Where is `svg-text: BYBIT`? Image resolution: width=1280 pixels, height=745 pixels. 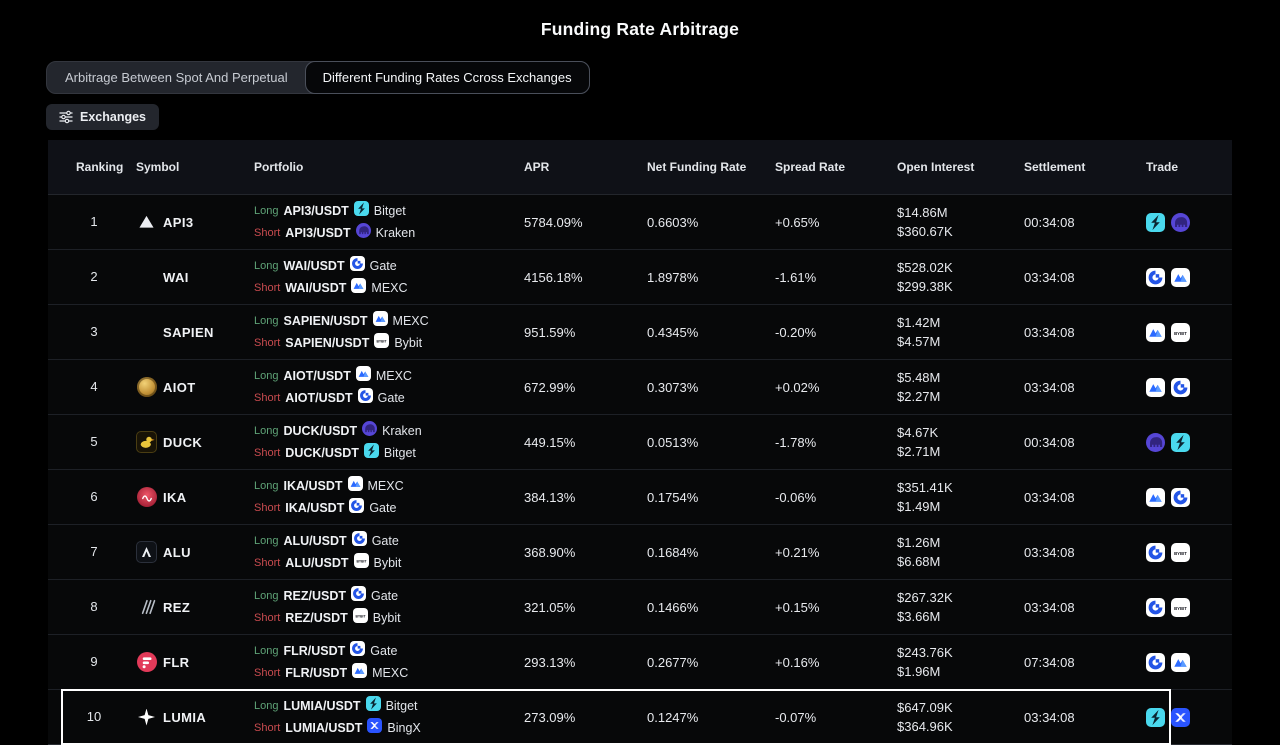 svg-text: BYBIT is located at coordinates (361, 561).